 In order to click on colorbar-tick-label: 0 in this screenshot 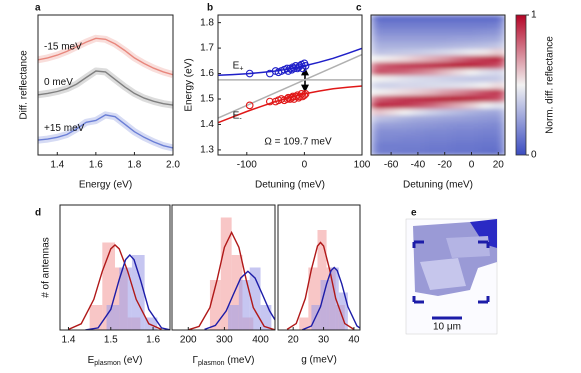, I will do `click(534, 155)`.